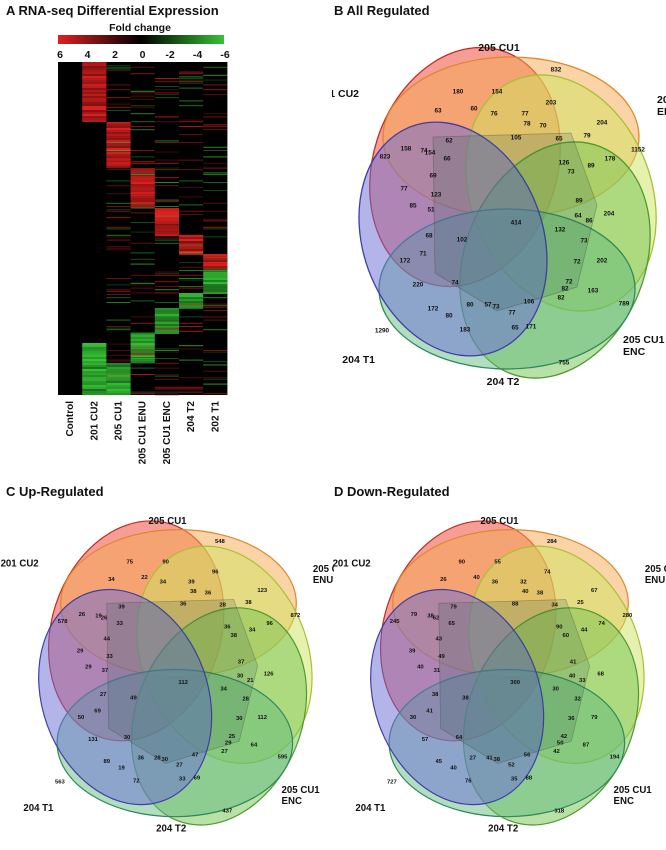 This screenshot has height=850, width=666. Describe the element at coordinates (459, 738) in the screenshot. I see `venn-count: 64` at that location.